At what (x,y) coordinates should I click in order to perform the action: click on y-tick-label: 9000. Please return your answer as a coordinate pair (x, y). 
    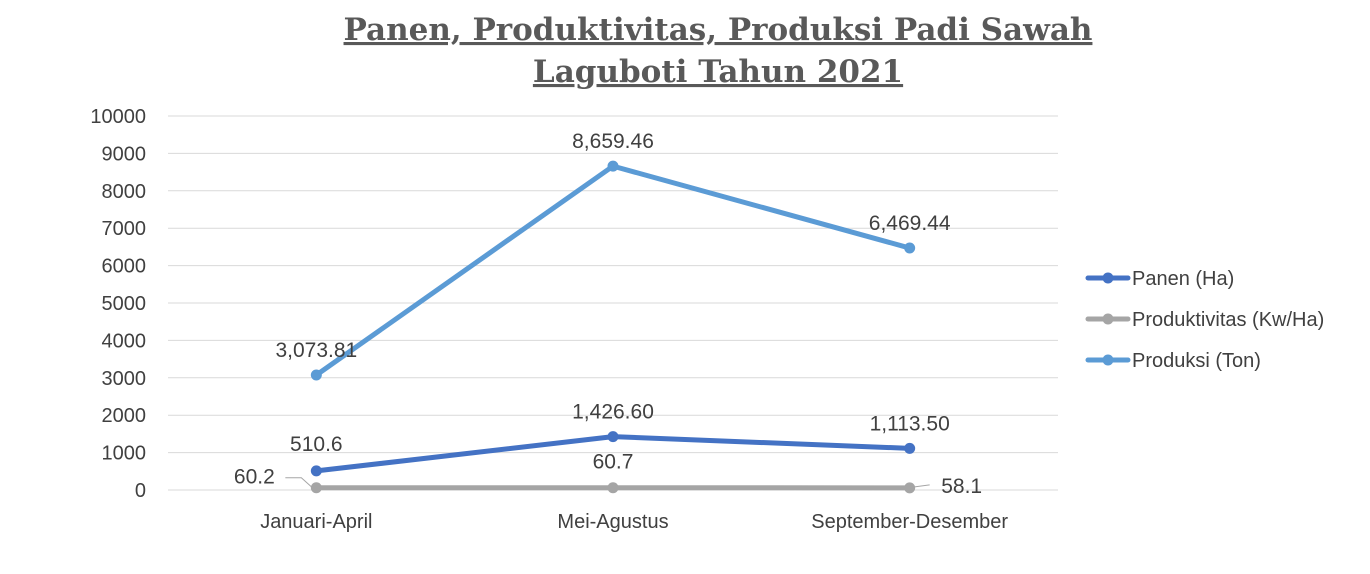
    Looking at the image, I should click on (124, 154).